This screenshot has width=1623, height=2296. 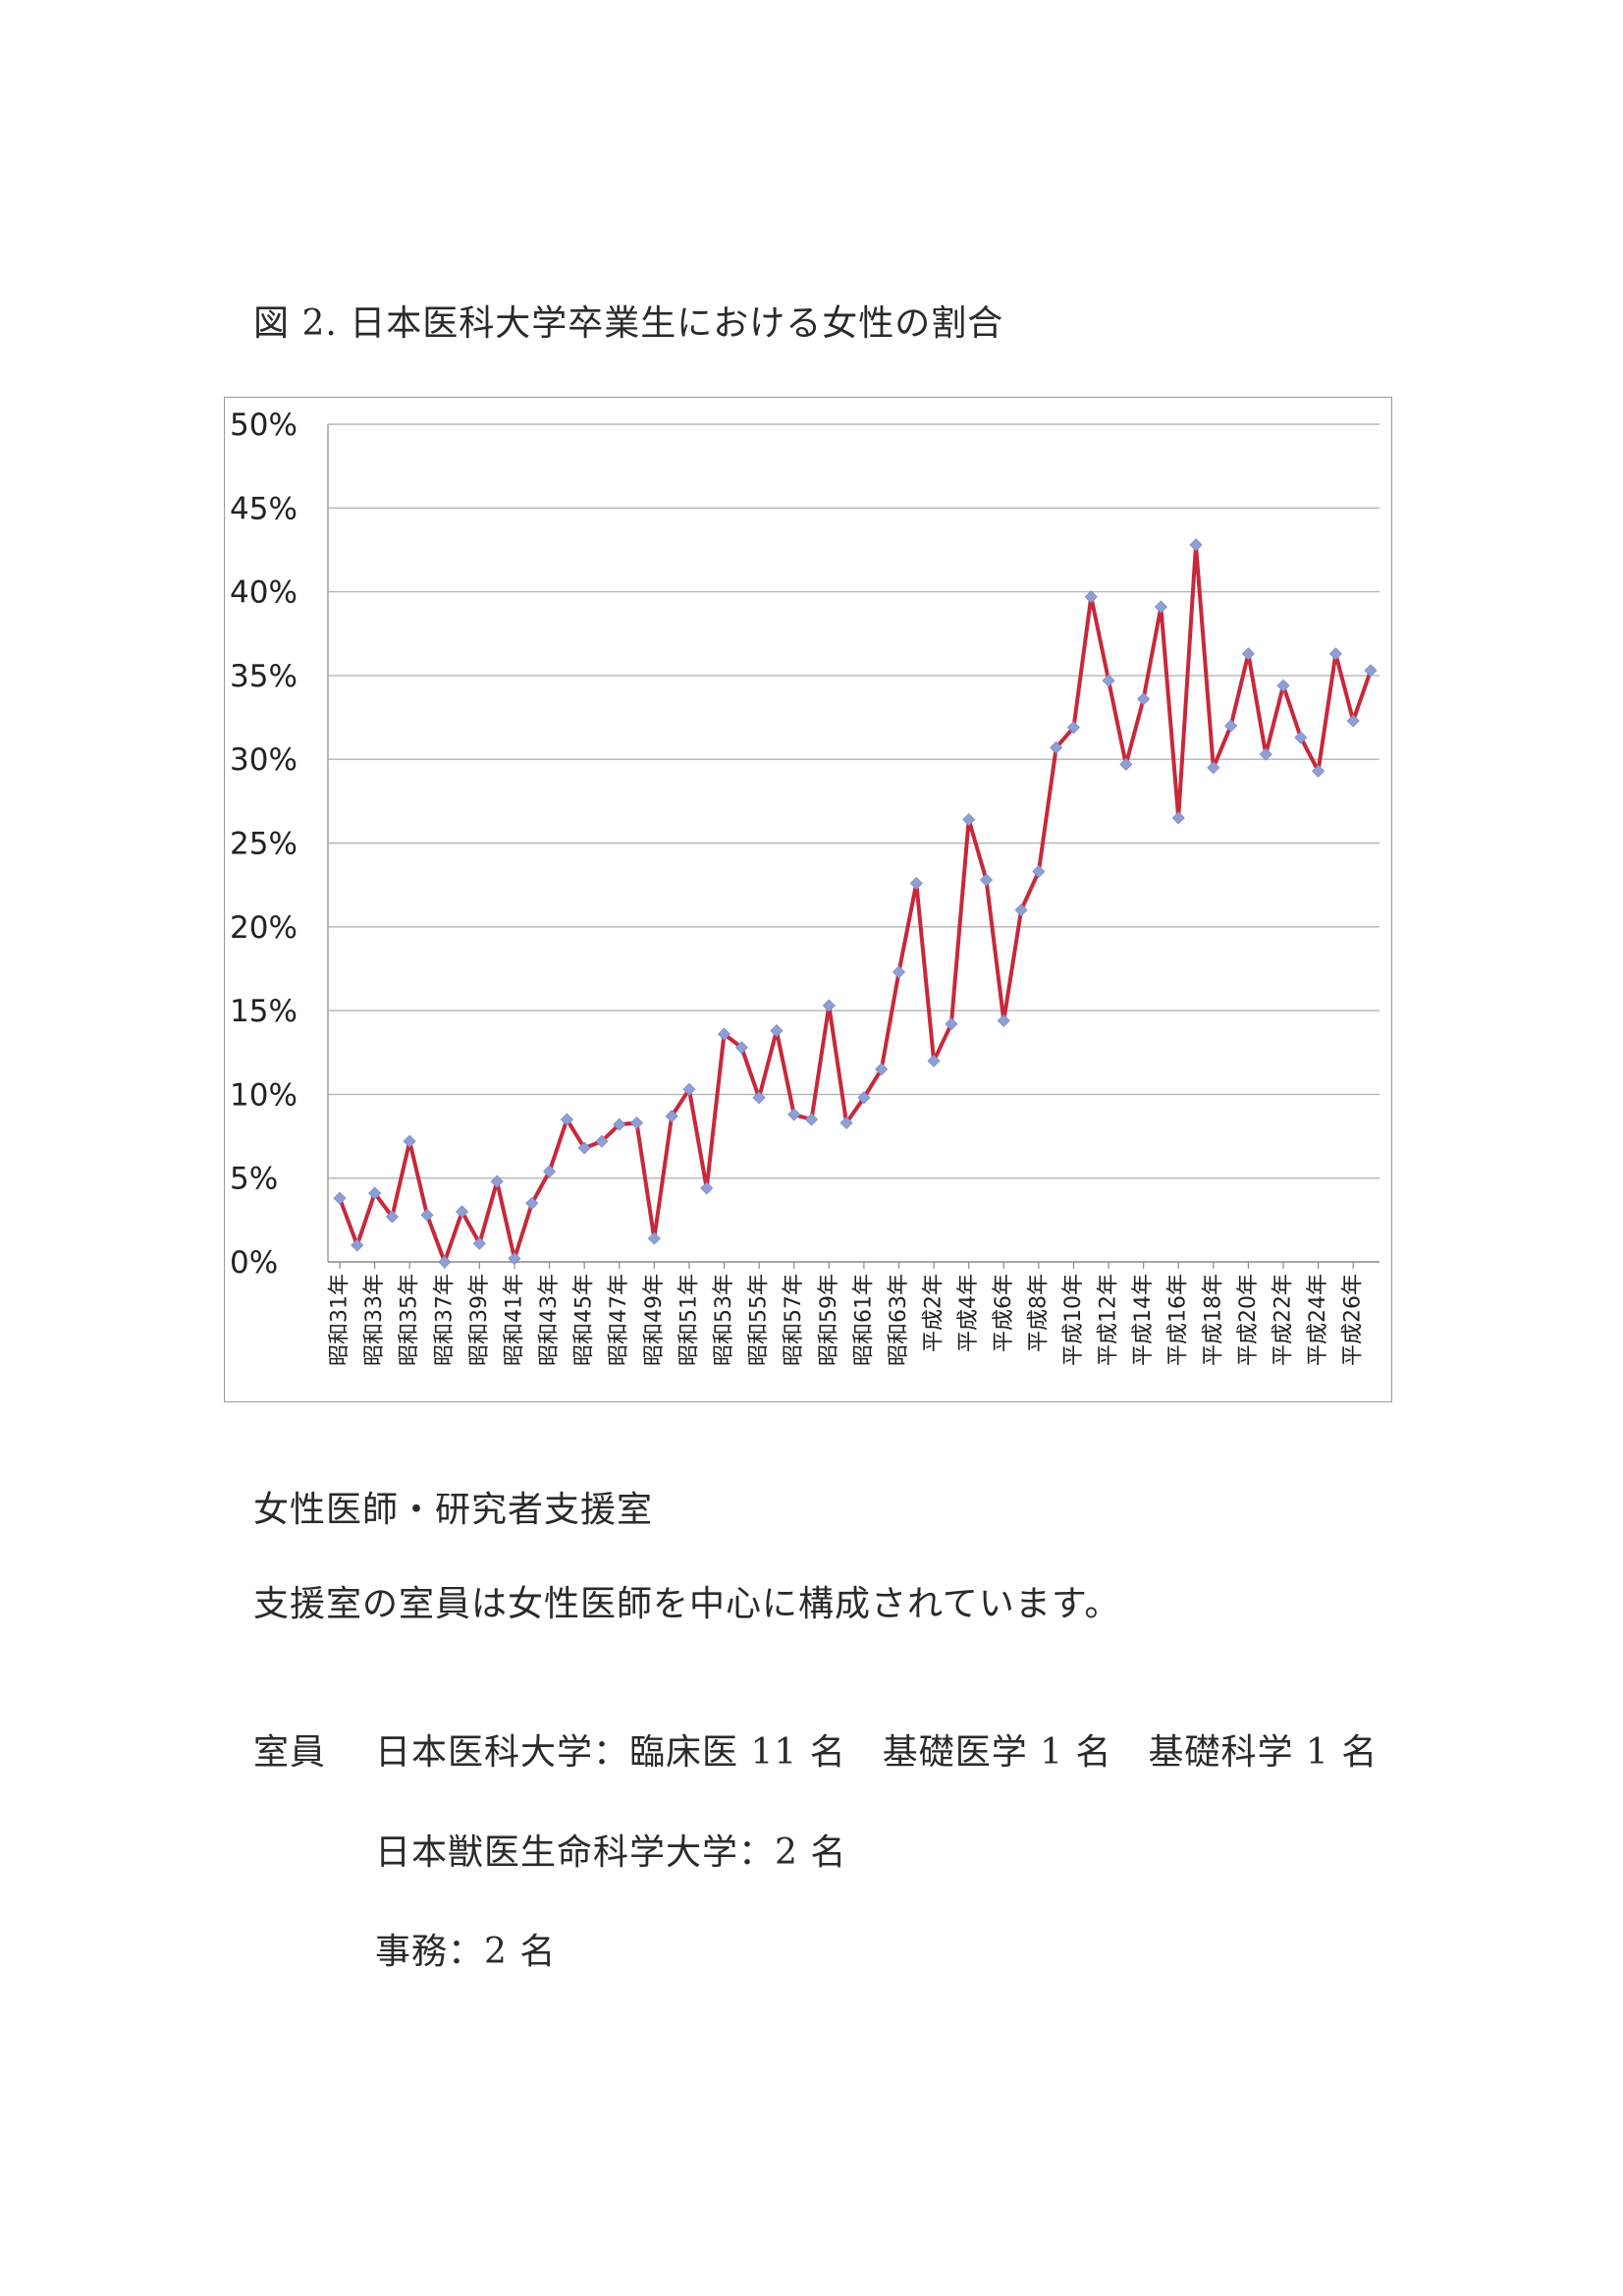 I want to click on x-tick-label: 昭和51年, so click(x=688, y=1320).